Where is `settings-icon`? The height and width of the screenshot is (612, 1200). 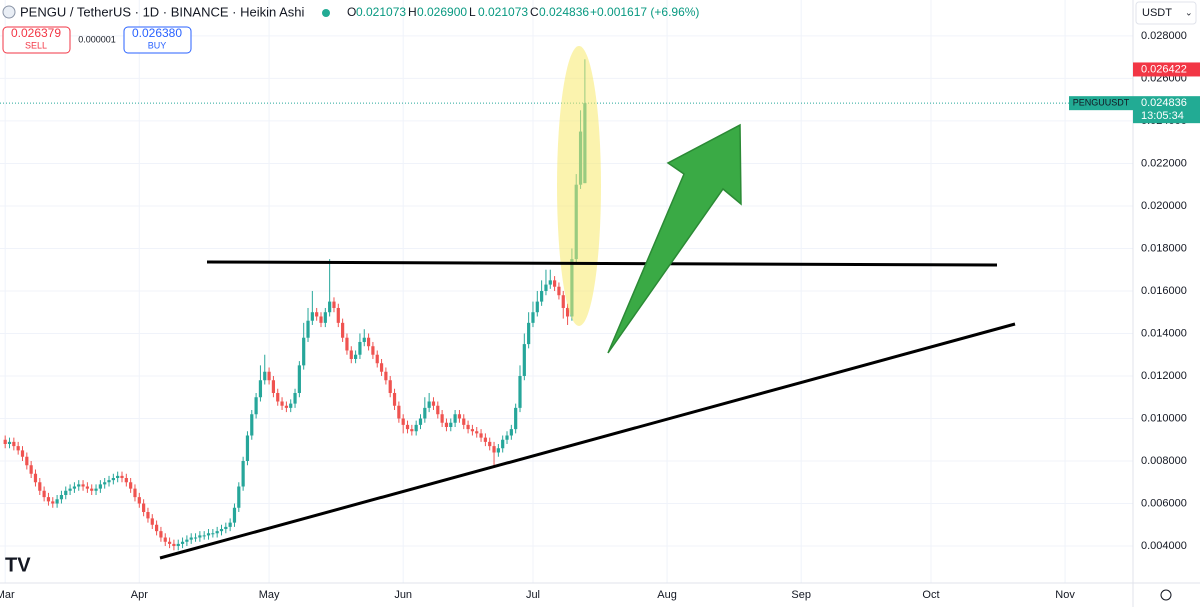 settings-icon is located at coordinates (1166, 595).